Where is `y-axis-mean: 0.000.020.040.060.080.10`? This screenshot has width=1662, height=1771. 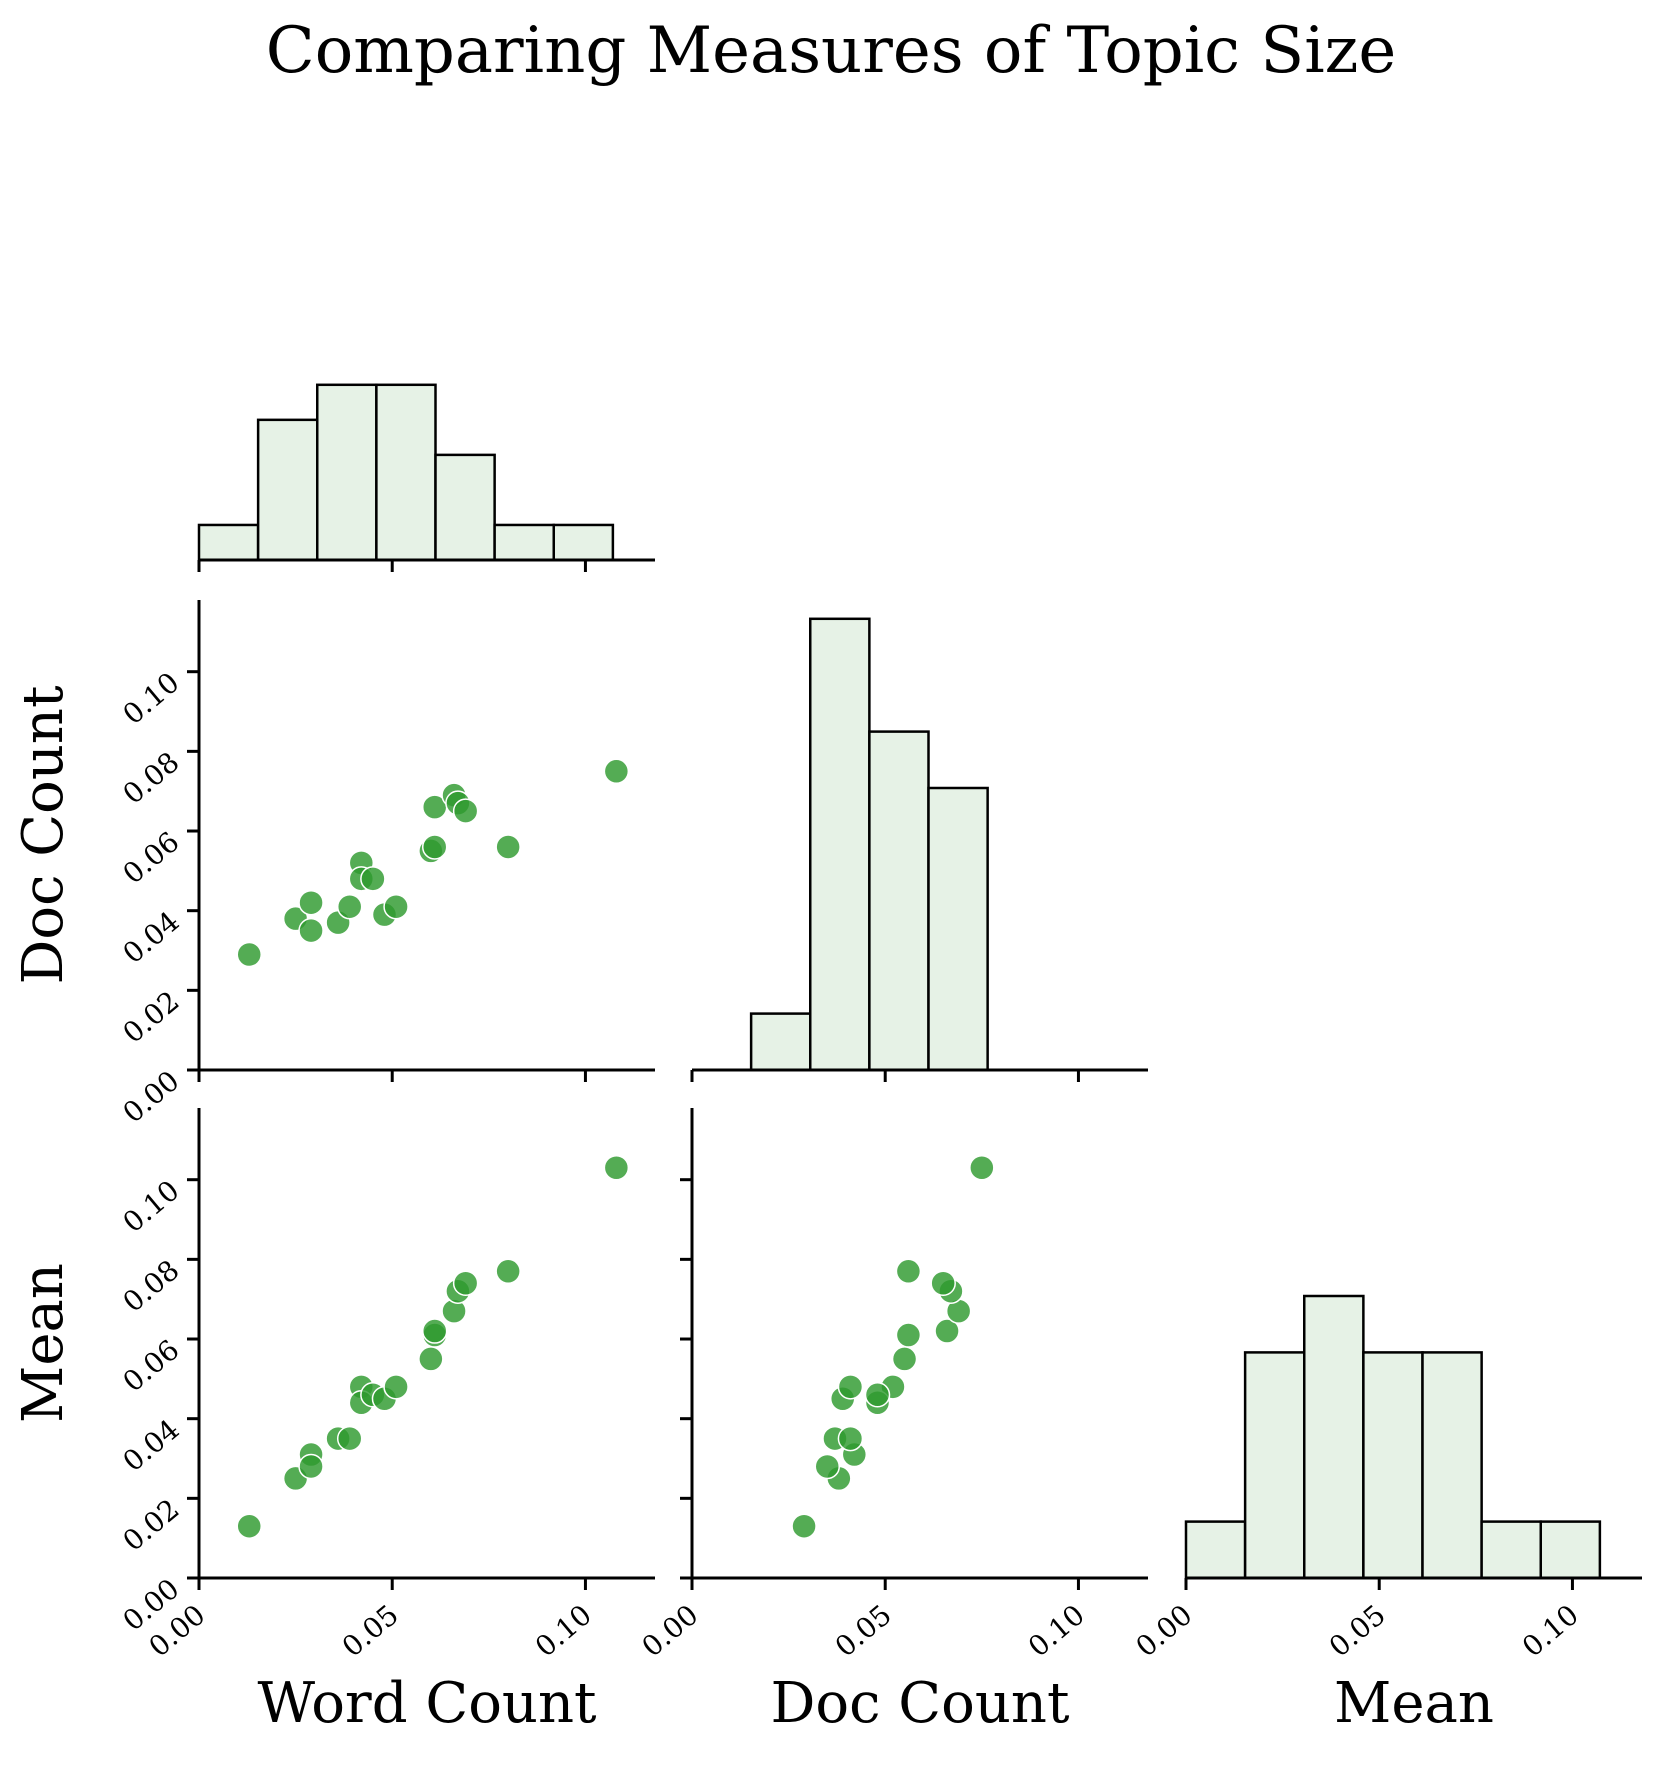 y-axis-mean: 0.000.020.040.060.080.10 is located at coordinates (159, 1372).